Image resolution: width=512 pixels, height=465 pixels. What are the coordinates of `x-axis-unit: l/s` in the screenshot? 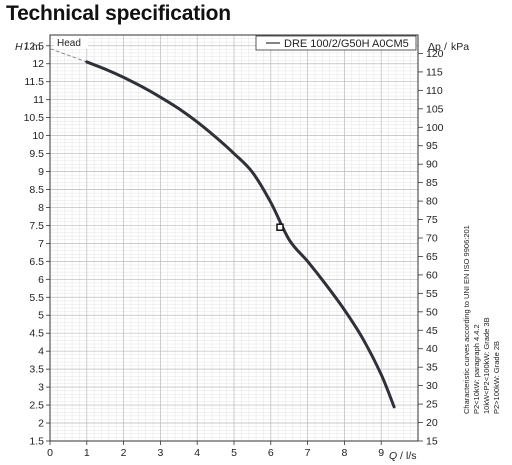 It's located at (411, 456).